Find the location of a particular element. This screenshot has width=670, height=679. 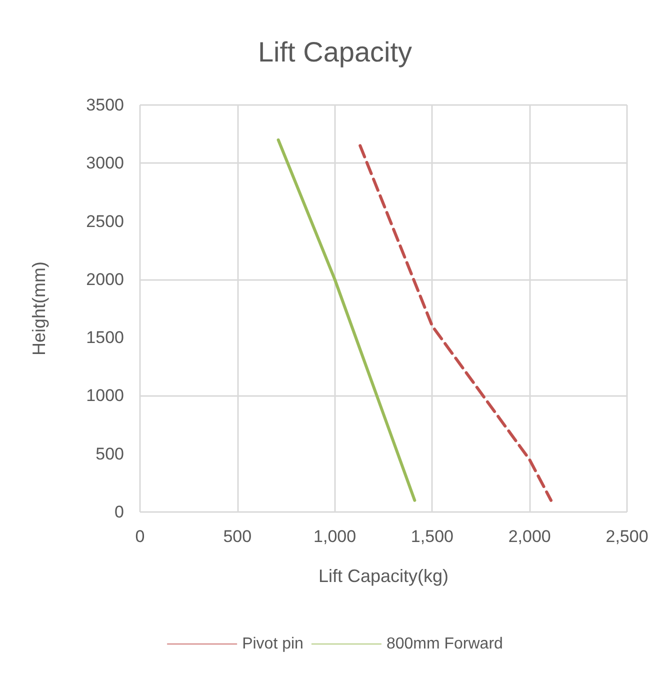

x-axis-title: Lift Capacity(kg) is located at coordinates (383, 576).